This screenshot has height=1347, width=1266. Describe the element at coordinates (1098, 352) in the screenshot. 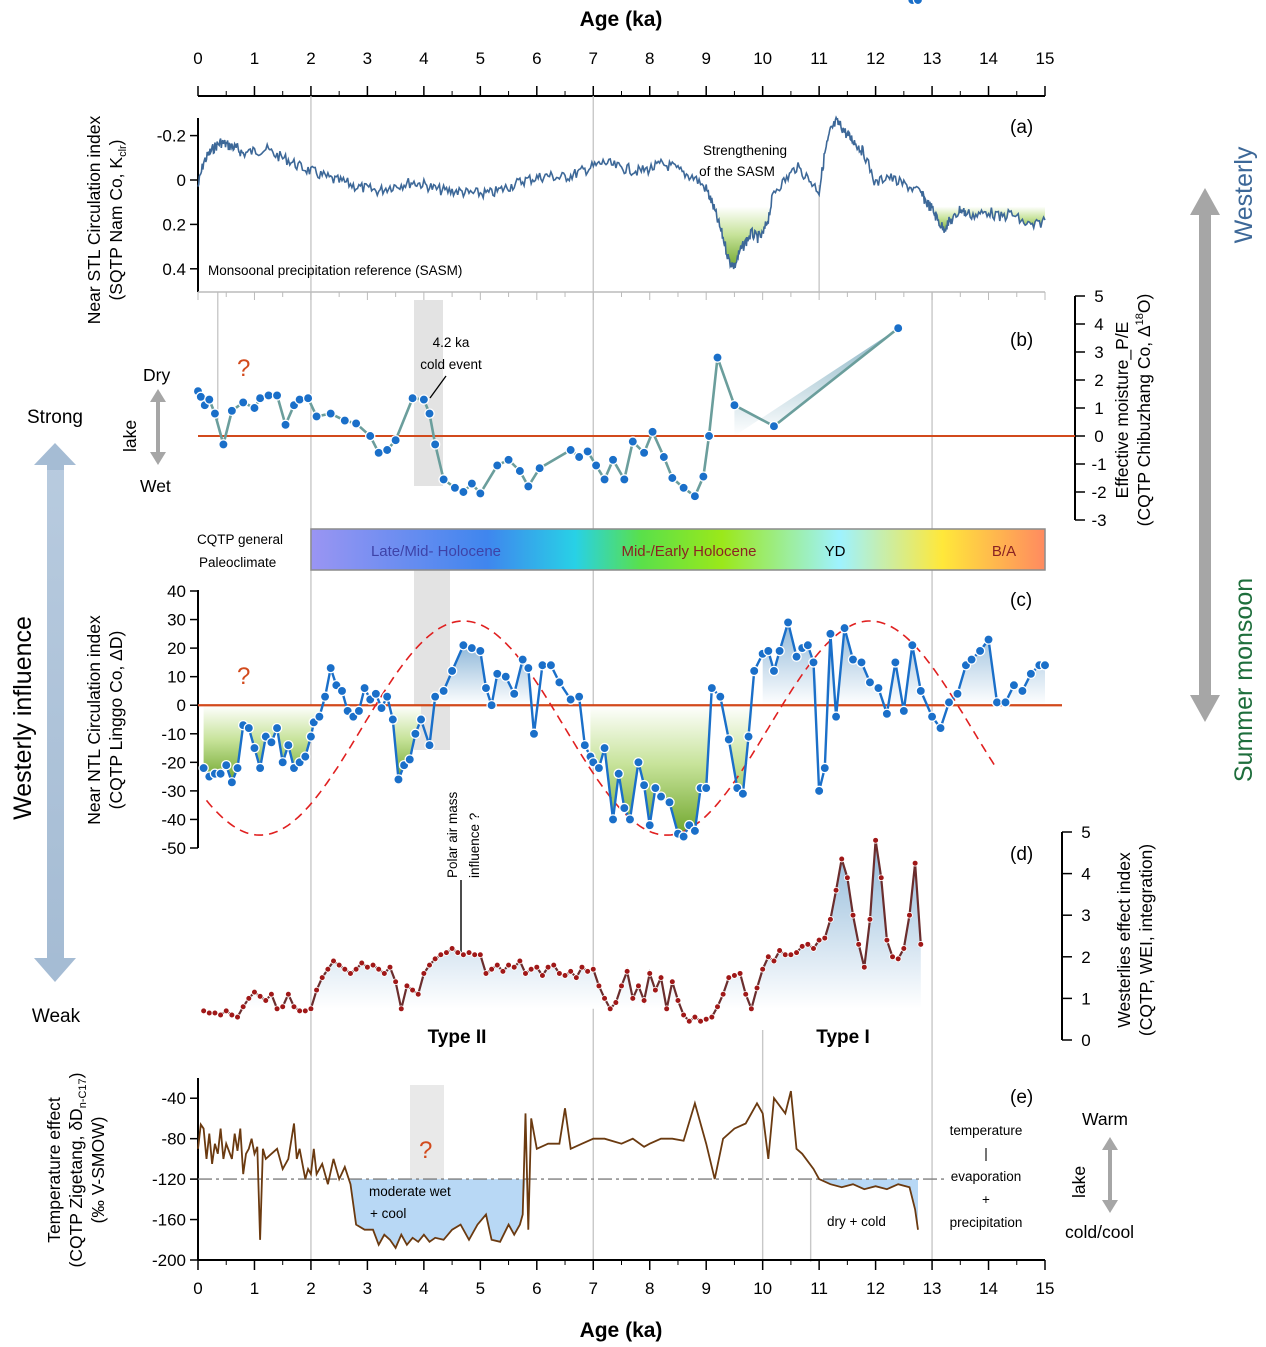

I see `panel-b-ytick-label: 3` at that location.